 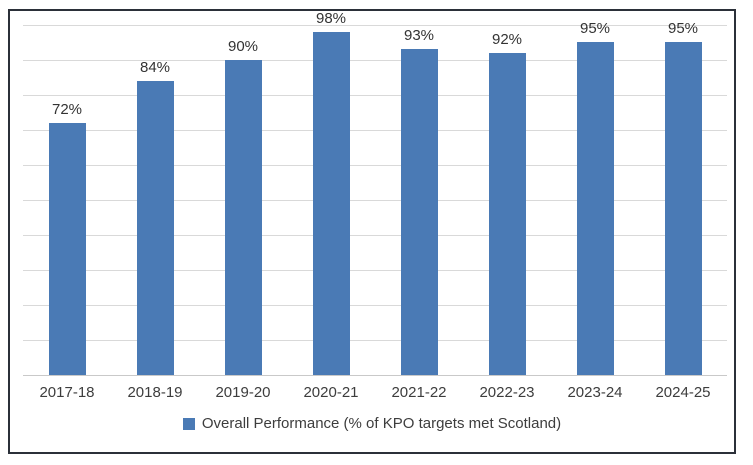 What do you see at coordinates (683, 392) in the screenshot?
I see `x-tick-label-2024-25: 2024-25` at bounding box center [683, 392].